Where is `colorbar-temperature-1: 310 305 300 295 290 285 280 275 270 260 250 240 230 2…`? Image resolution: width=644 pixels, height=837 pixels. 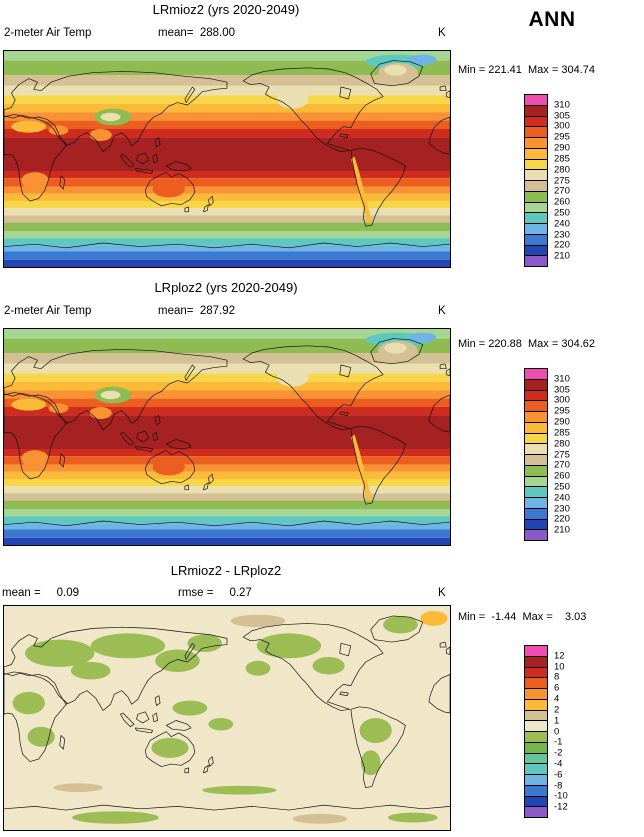
colorbar-temperature-1: 310 305 300 295 290 285 280 275 270 260 250 240 230 2… is located at coordinates (559, 180).